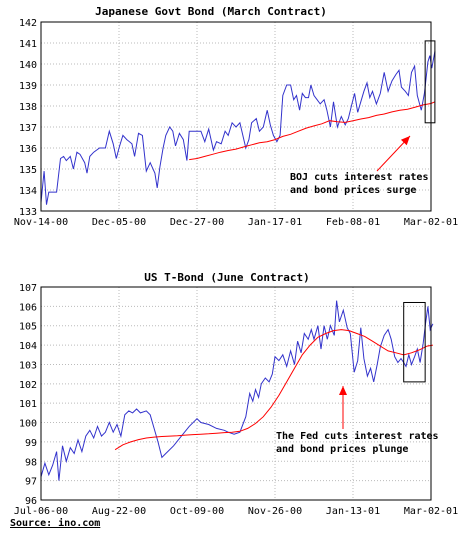 This screenshot has width=467, height=534. Describe the element at coordinates (41, 511) in the screenshot. I see `x-tick-label: Jul-06-00` at that location.